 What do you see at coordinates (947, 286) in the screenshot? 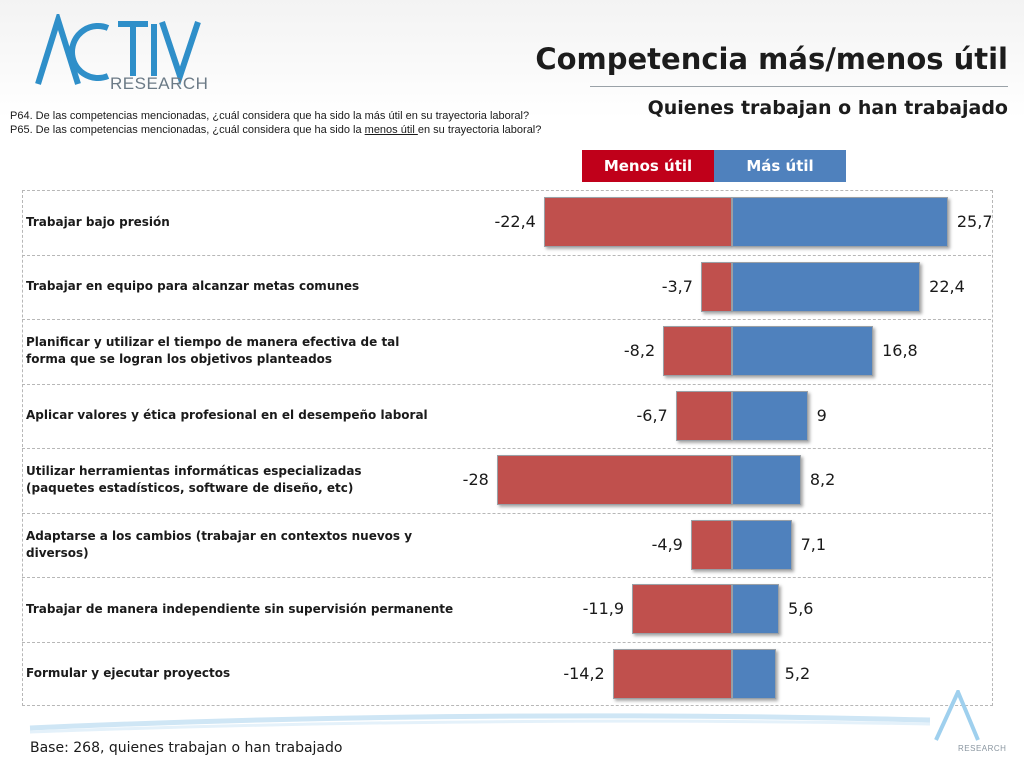
I see `value-label-mas: 22,4` at bounding box center [947, 286].